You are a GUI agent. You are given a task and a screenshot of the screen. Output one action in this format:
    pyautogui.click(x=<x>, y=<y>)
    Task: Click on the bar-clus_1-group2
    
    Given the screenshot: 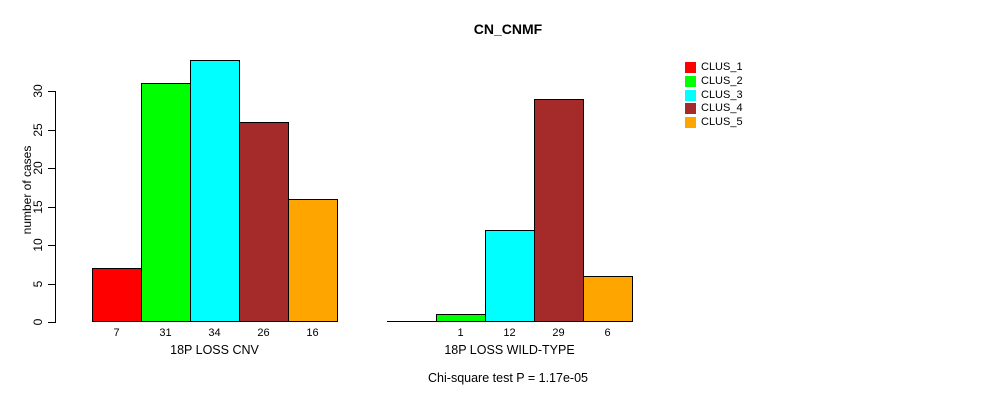 What is the action you would take?
    pyautogui.click(x=412, y=321)
    